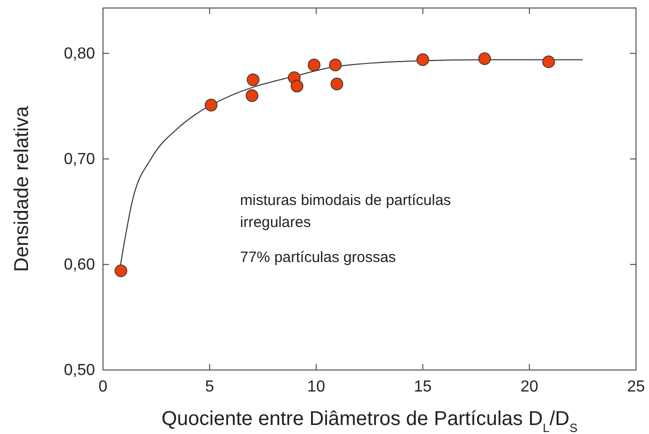 This screenshot has height=434, width=649. I want to click on x-axis-title: Quociente entre Diâmetros de Partículas D$_{L}$/D$_{S}$, so click(370, 421).